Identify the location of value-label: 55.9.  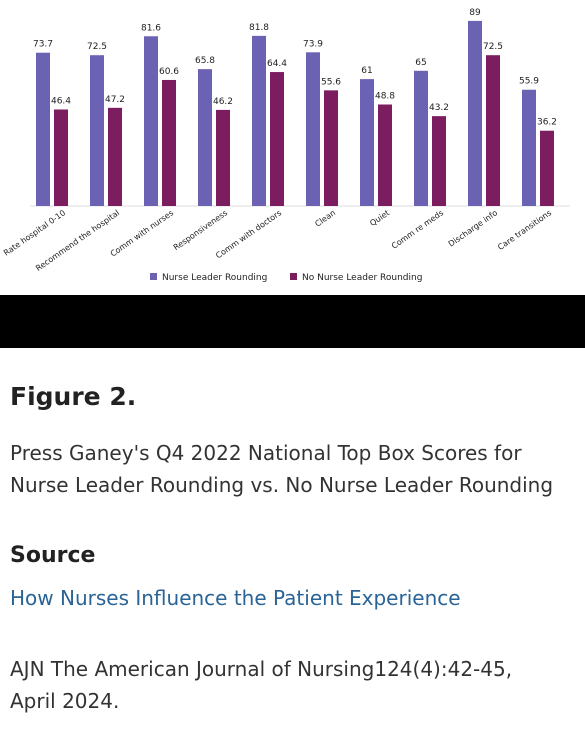
(529, 82).